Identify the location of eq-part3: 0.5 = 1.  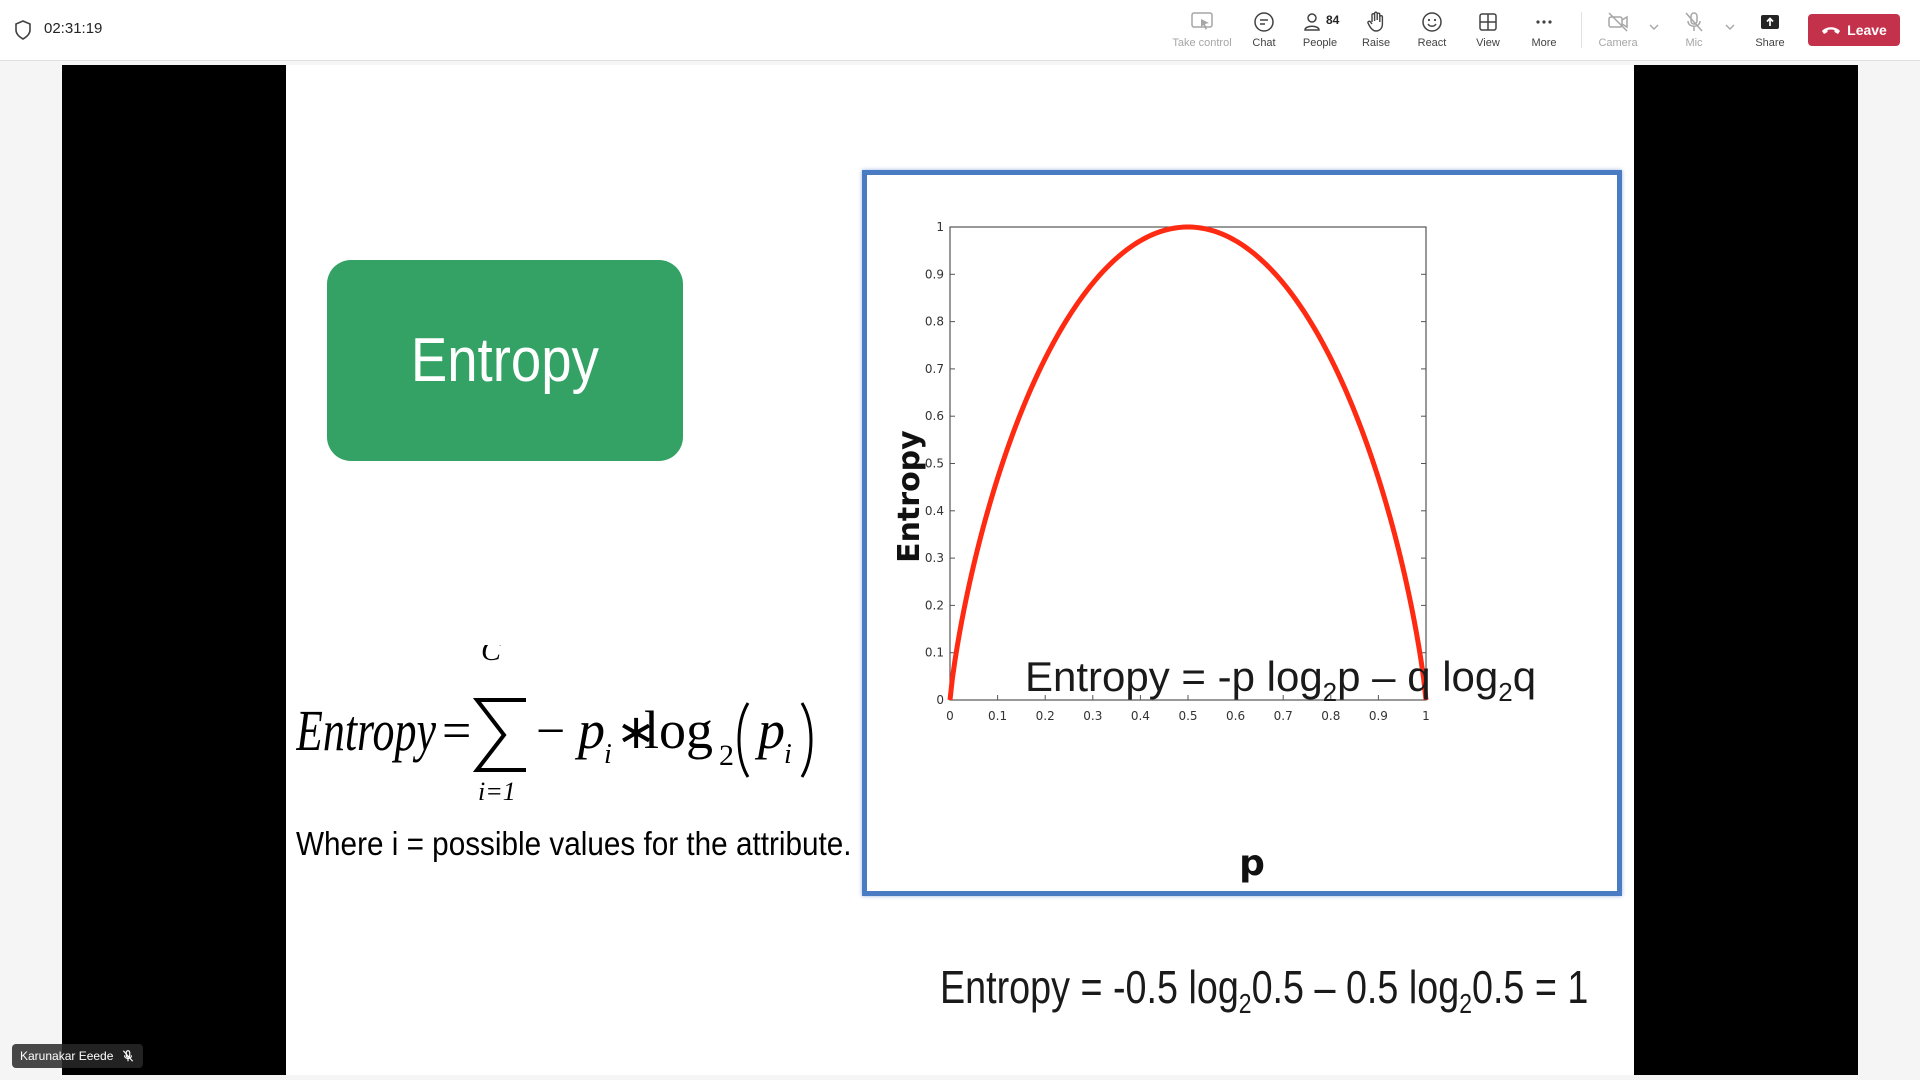
(1530, 987).